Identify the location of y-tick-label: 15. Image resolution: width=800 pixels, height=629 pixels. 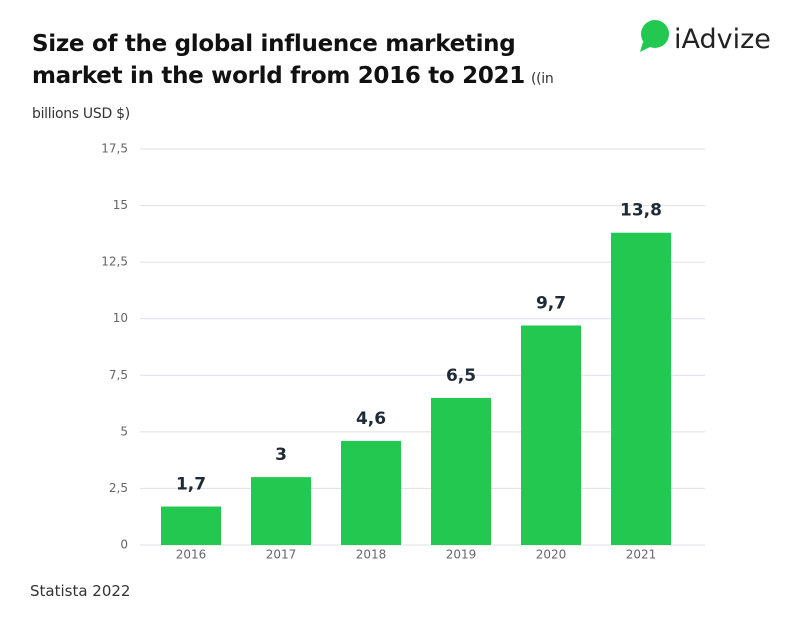
(120, 205).